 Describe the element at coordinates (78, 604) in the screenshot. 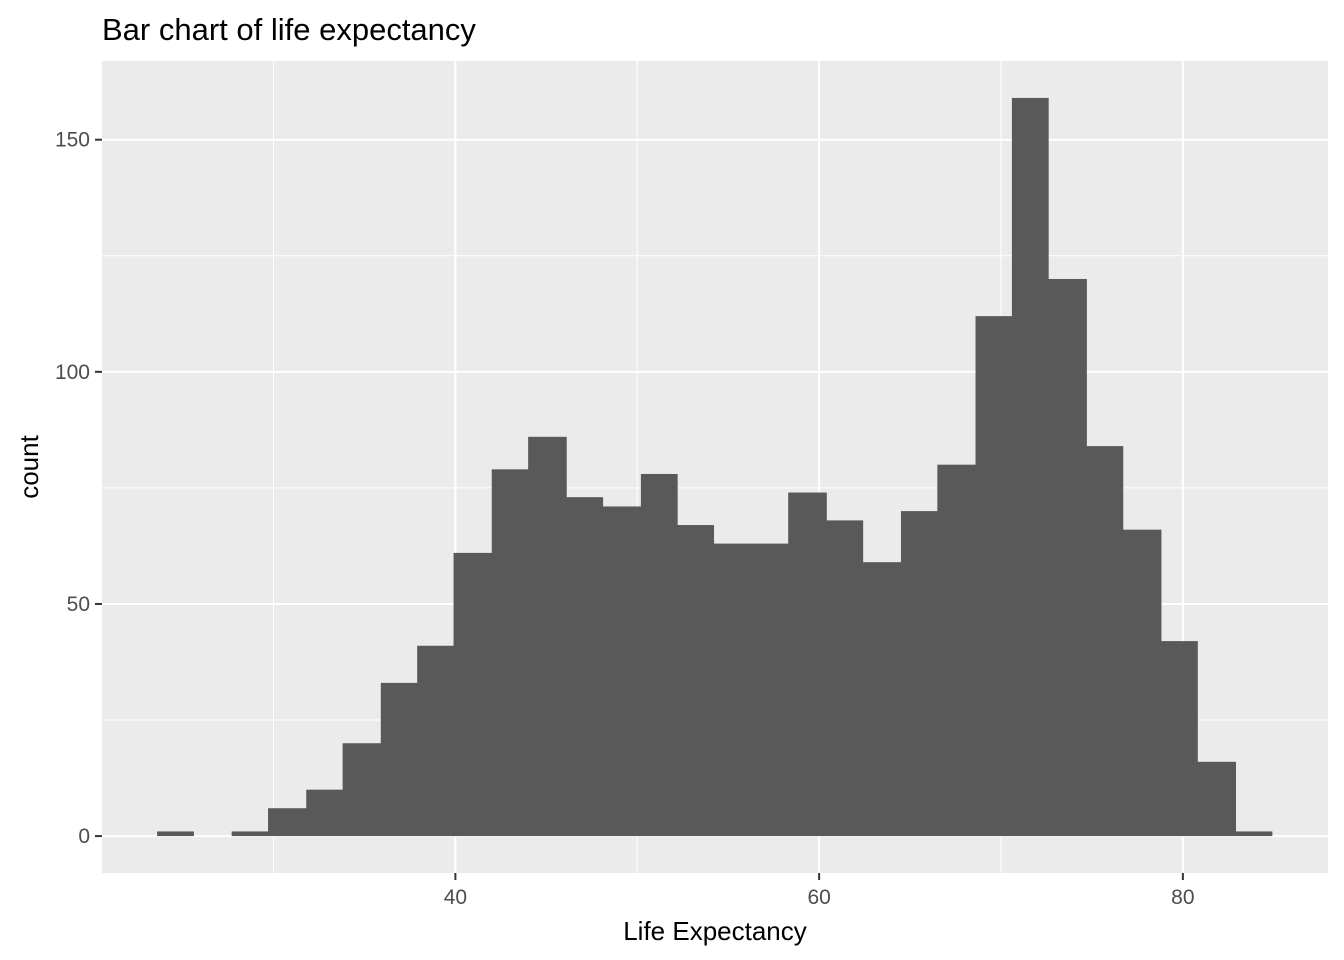

I see `y-tick-label: 50` at that location.